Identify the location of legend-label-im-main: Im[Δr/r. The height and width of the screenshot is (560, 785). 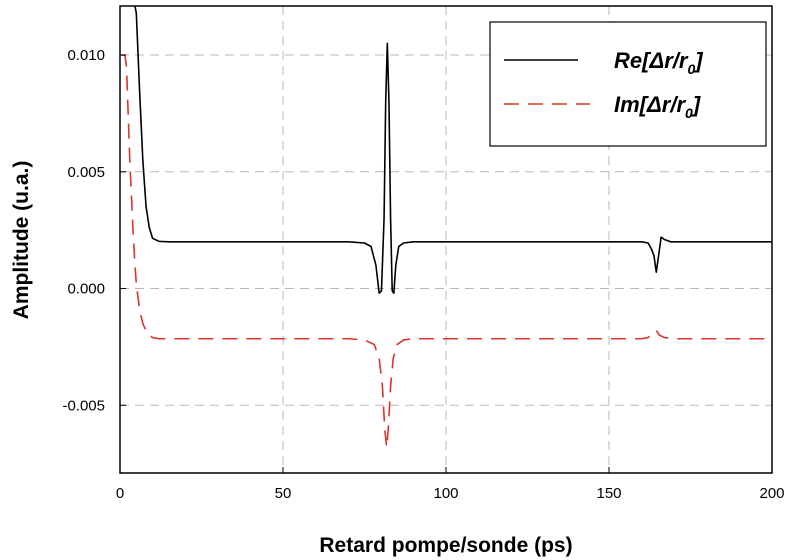
(650, 104).